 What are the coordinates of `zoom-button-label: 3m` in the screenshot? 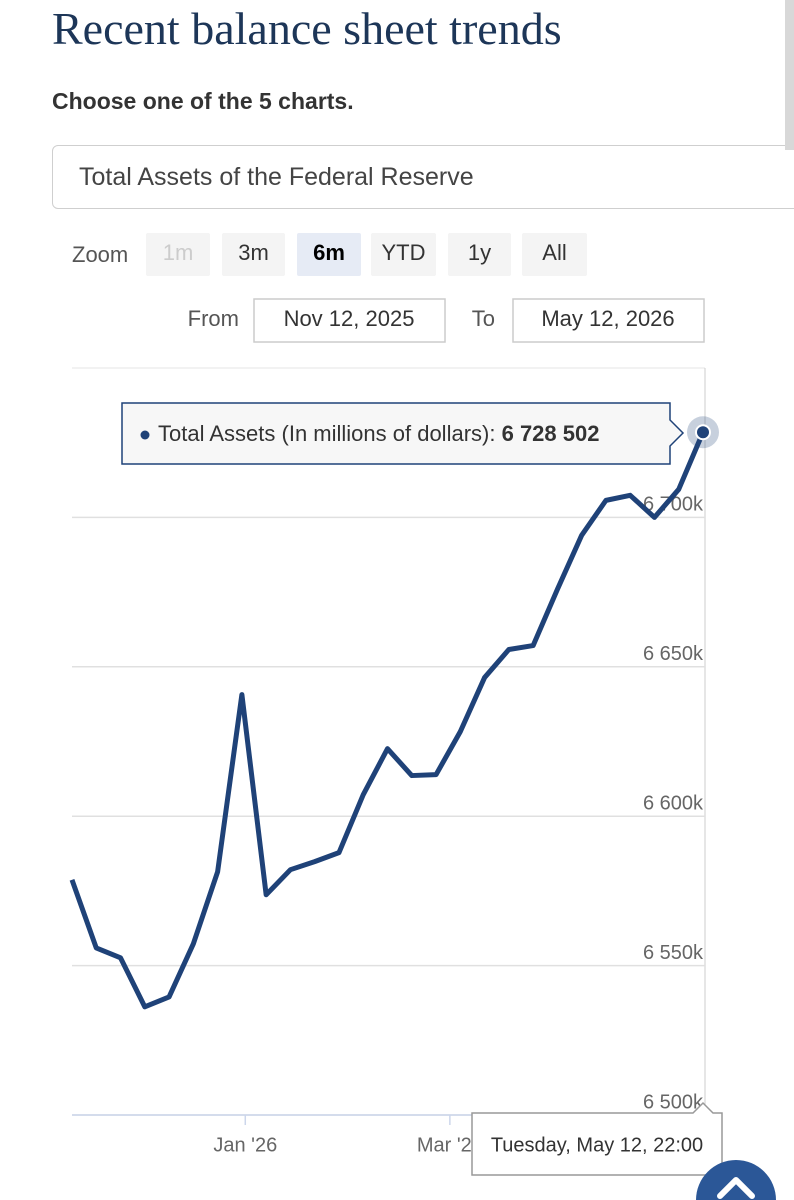 It's located at (253, 252).